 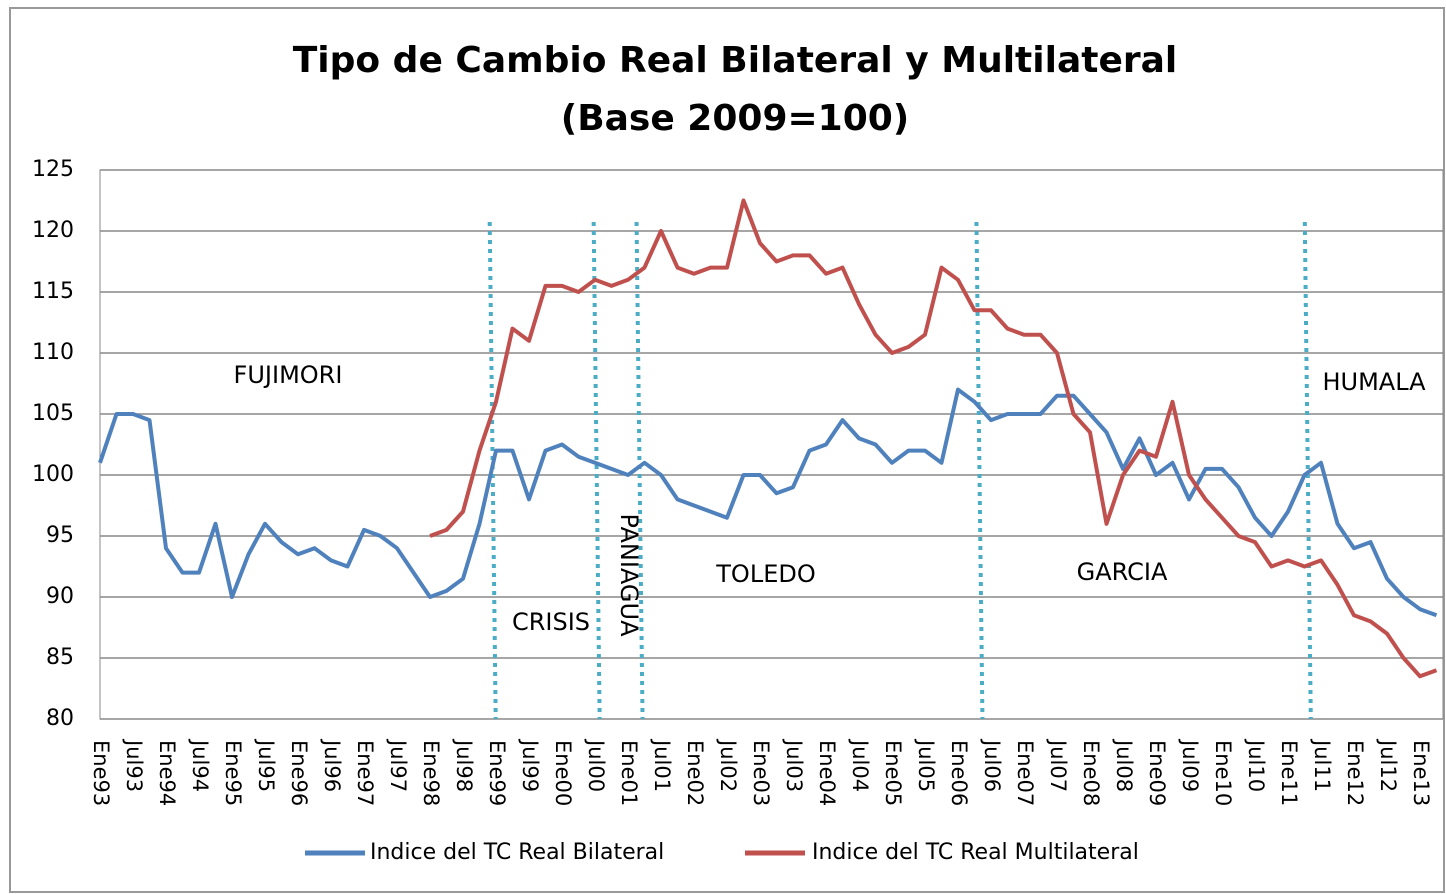 What do you see at coordinates (1122, 572) in the screenshot?
I see `annotation: GARCIA` at bounding box center [1122, 572].